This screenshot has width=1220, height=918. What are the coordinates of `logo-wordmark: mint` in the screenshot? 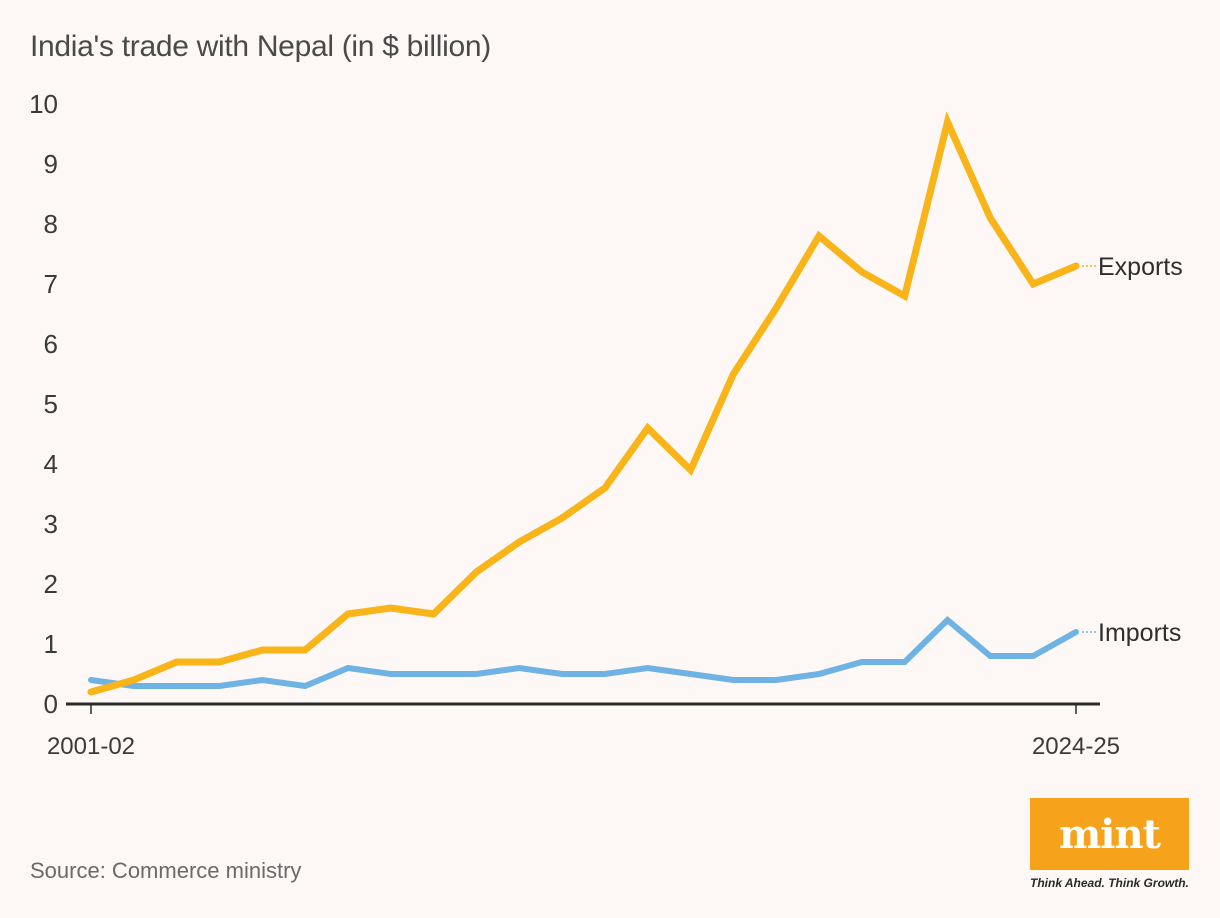 It's located at (1109, 834).